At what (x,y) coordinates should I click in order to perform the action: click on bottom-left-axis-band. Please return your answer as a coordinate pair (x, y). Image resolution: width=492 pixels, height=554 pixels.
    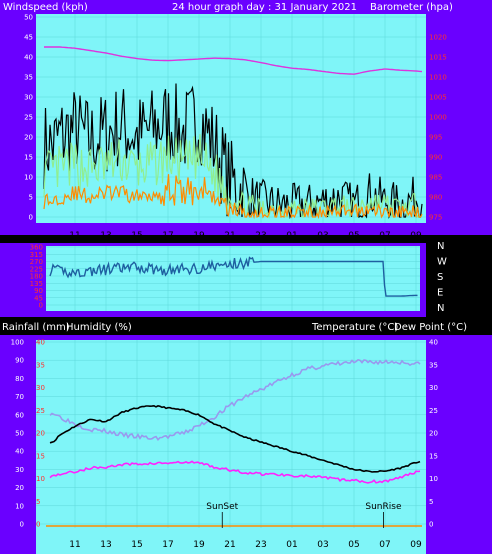
    Looking at the image, I should click on (18, 444).